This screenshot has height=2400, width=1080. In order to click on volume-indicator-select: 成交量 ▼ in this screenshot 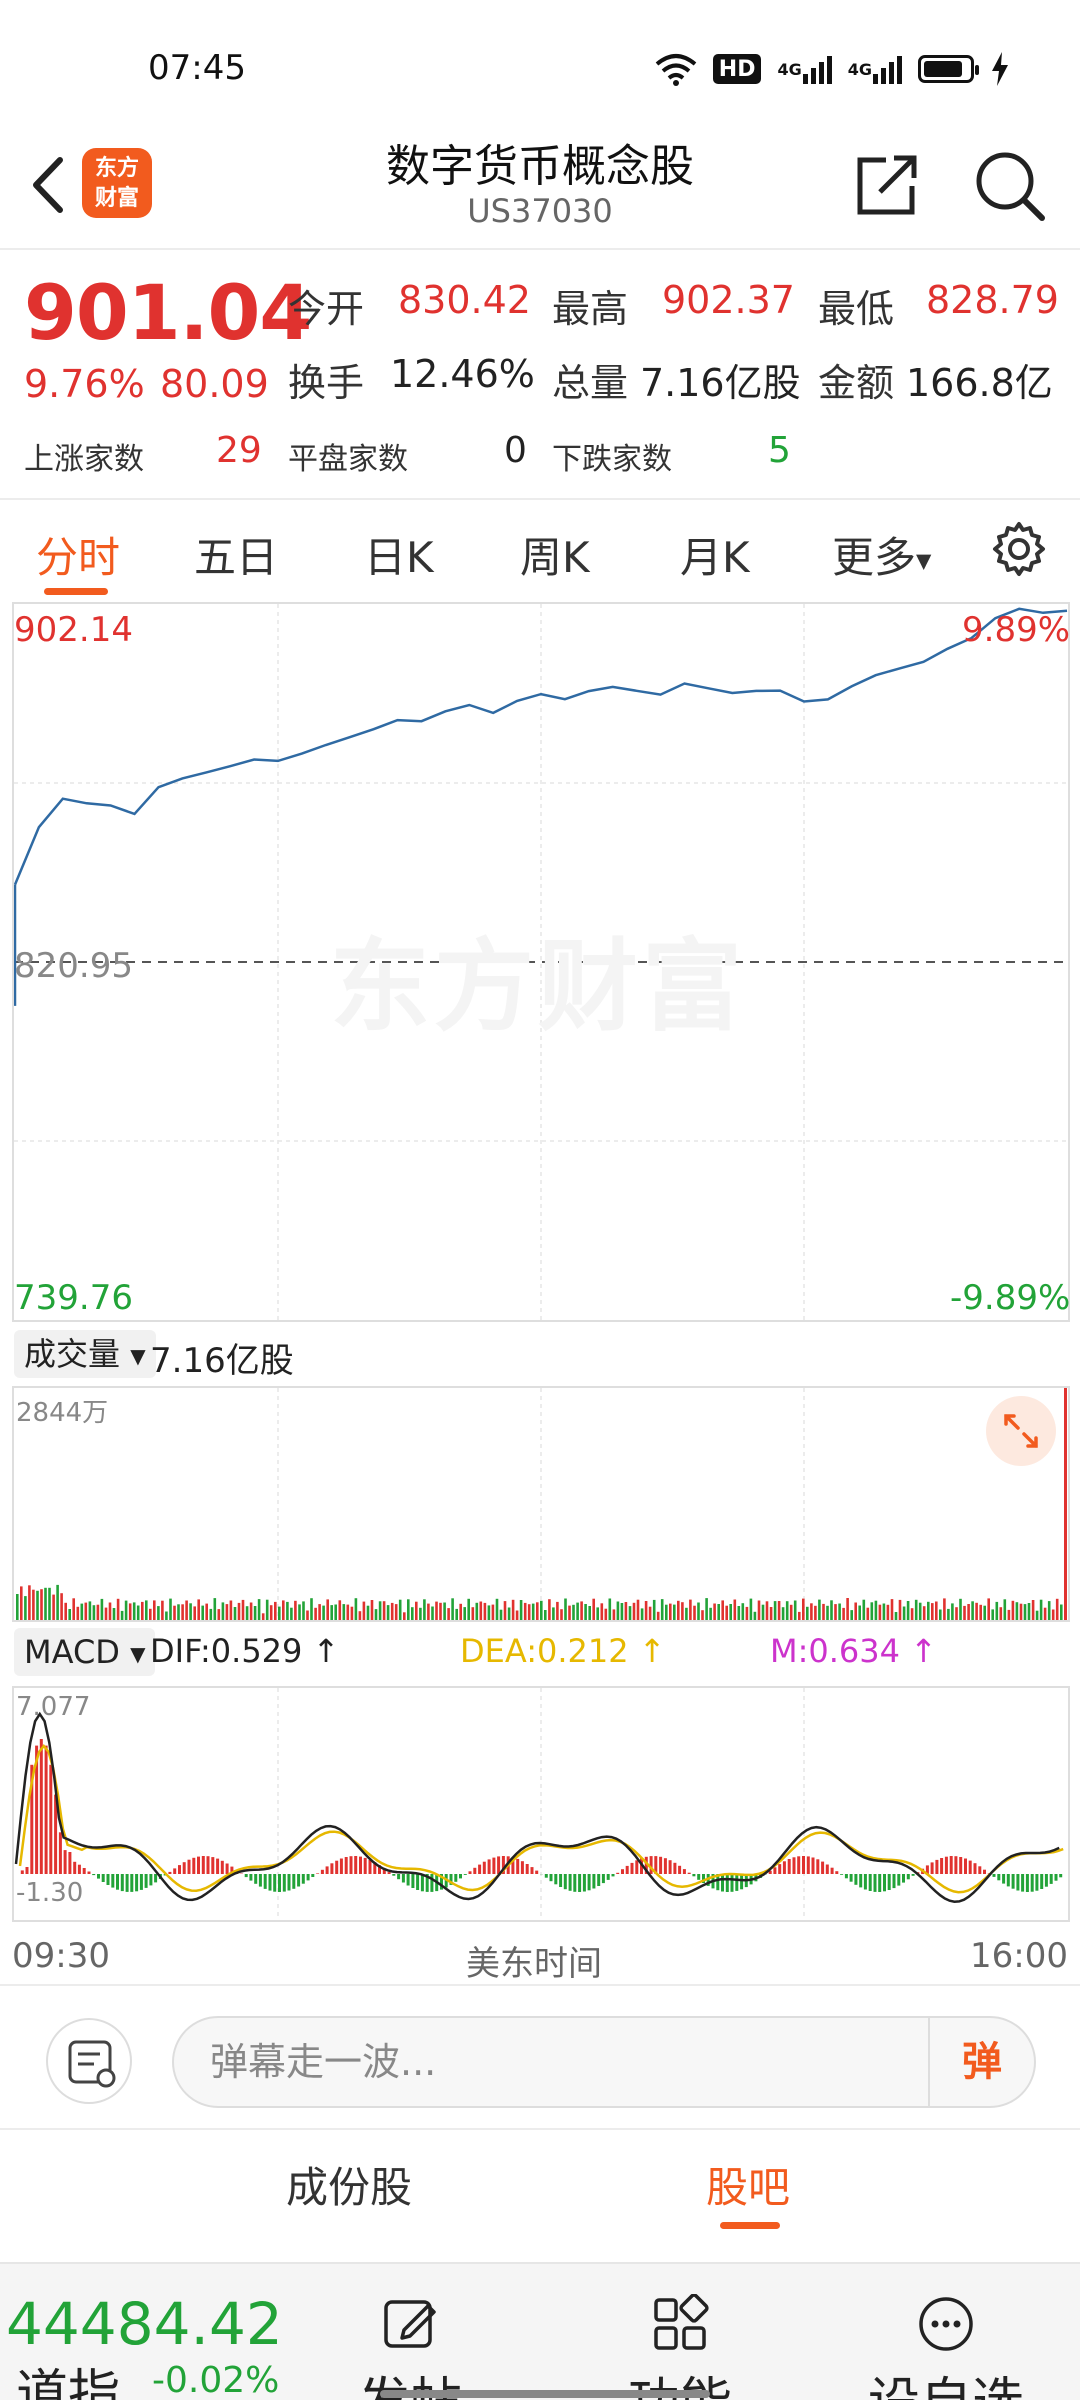, I will do `click(85, 1354)`.